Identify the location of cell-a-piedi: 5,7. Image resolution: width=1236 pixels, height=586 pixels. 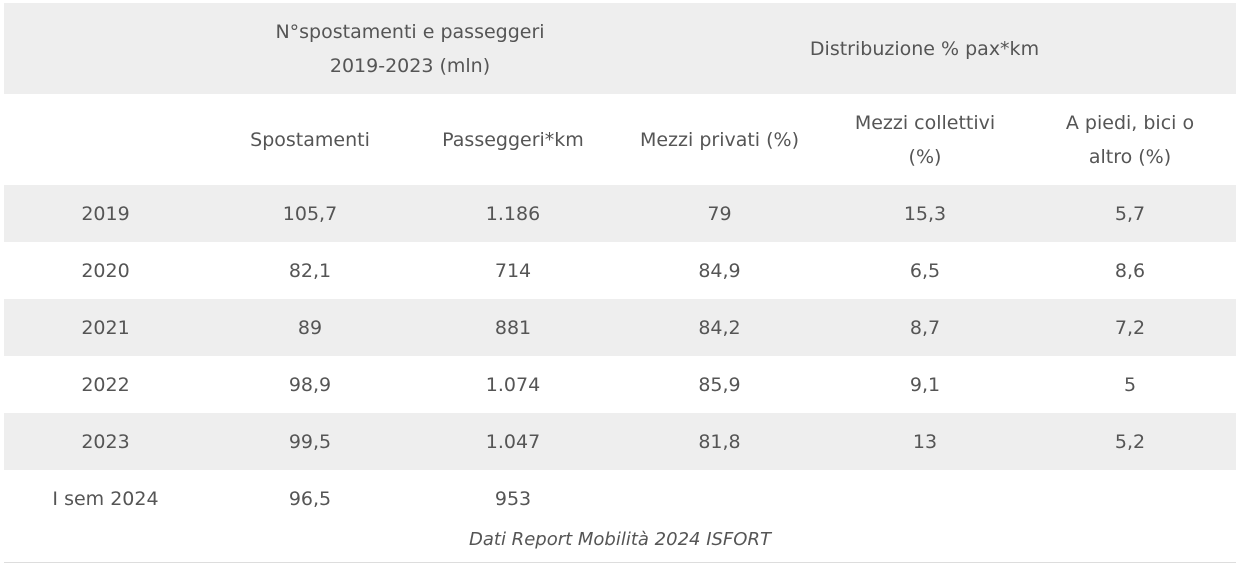
(1130, 213).